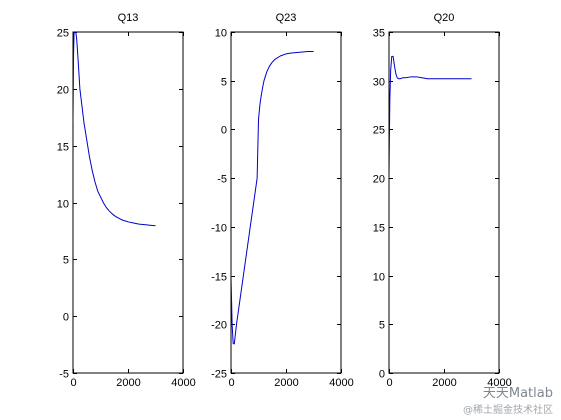 This screenshot has width=561, height=420. Describe the element at coordinates (219, 326) in the screenshot. I see `y-tick-label: -20` at that location.